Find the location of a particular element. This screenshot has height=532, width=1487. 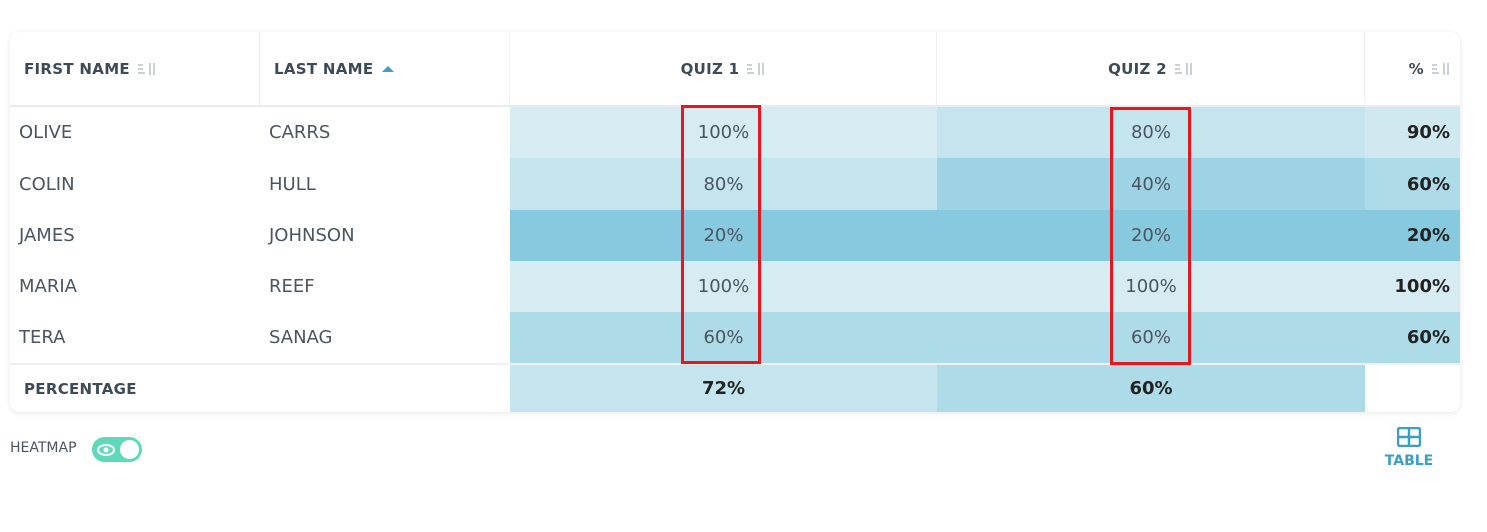

cell-text: REEF is located at coordinates (292, 286).